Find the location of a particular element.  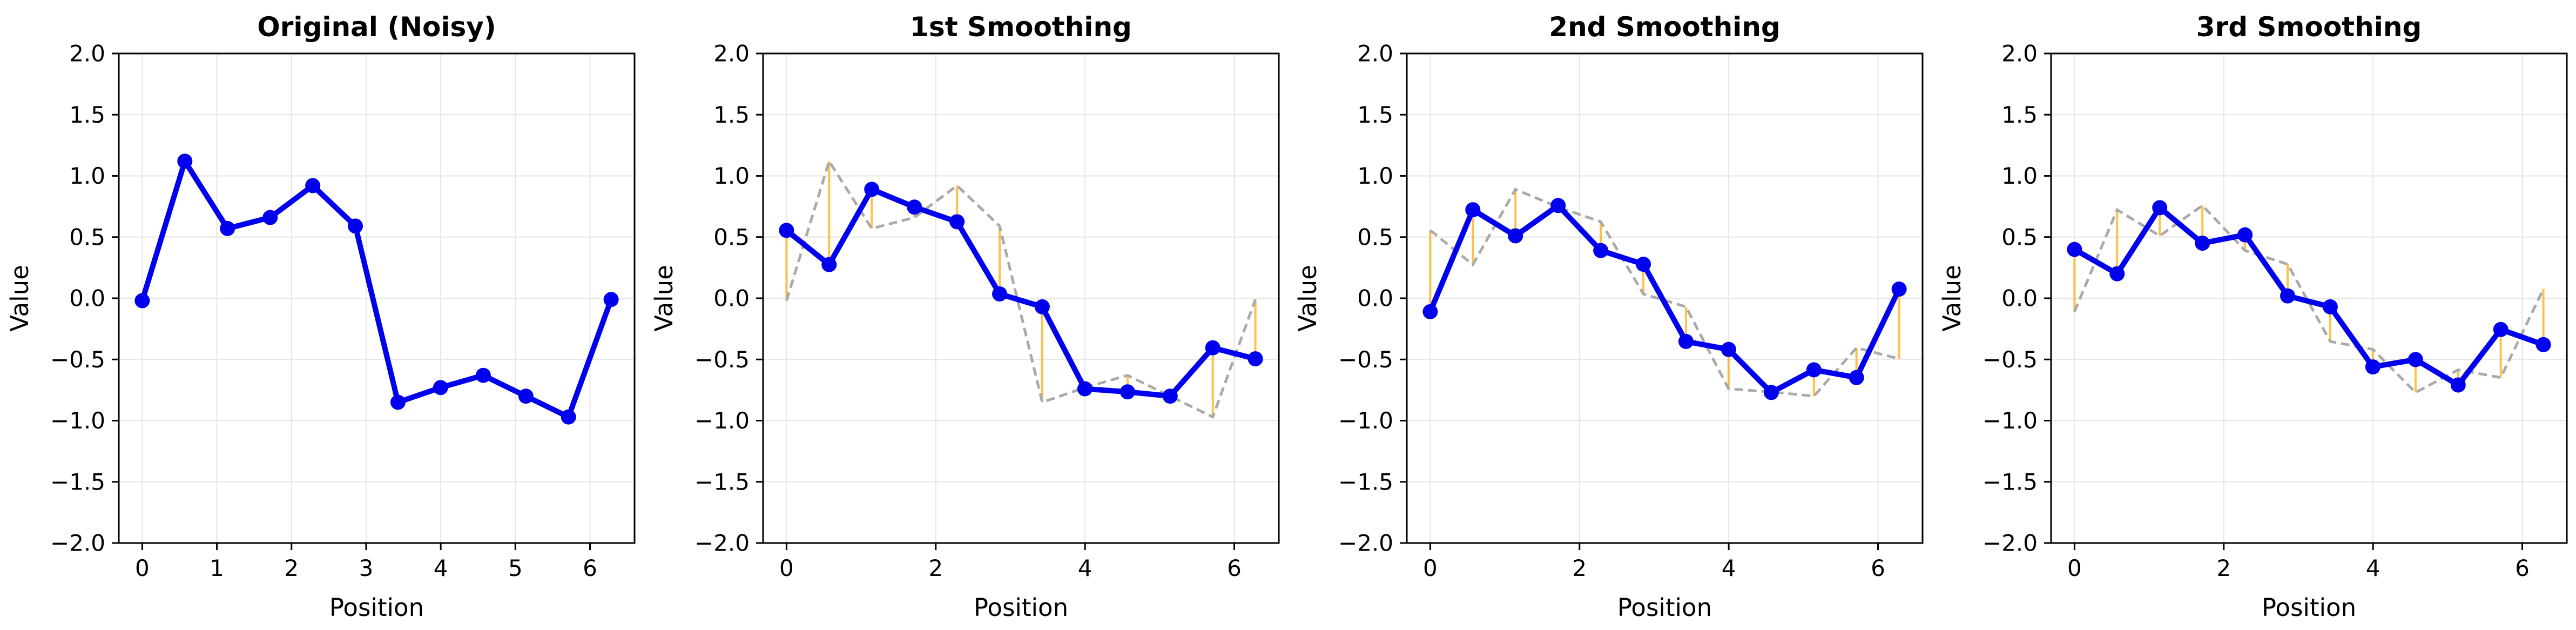

connector-lines is located at coordinates (2309, 299).